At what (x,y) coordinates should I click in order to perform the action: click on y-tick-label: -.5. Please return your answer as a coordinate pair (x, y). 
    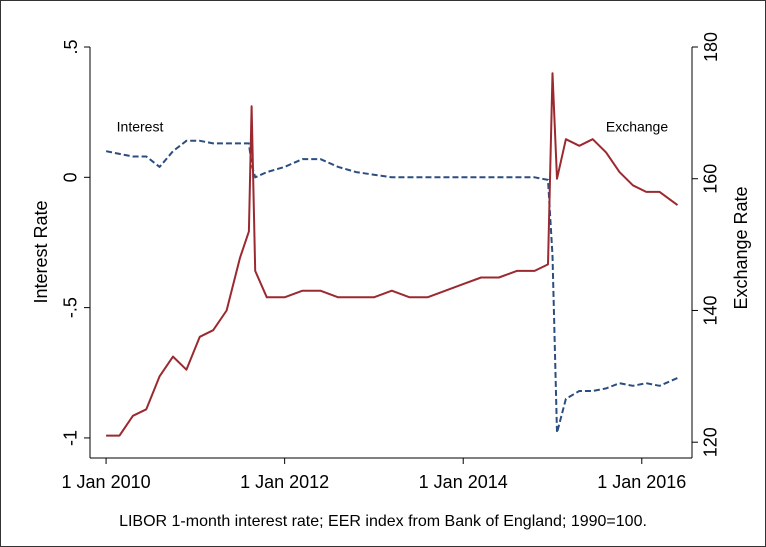
    Looking at the image, I should click on (71, 307).